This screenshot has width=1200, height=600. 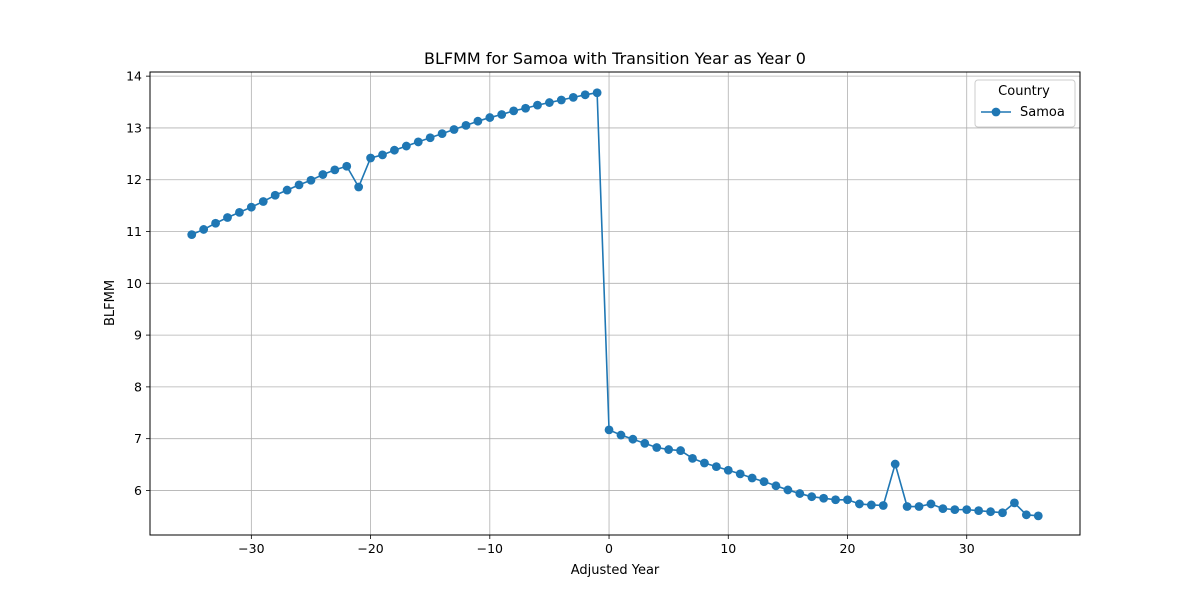 I want to click on x-tick-label: −10, so click(x=490, y=548).